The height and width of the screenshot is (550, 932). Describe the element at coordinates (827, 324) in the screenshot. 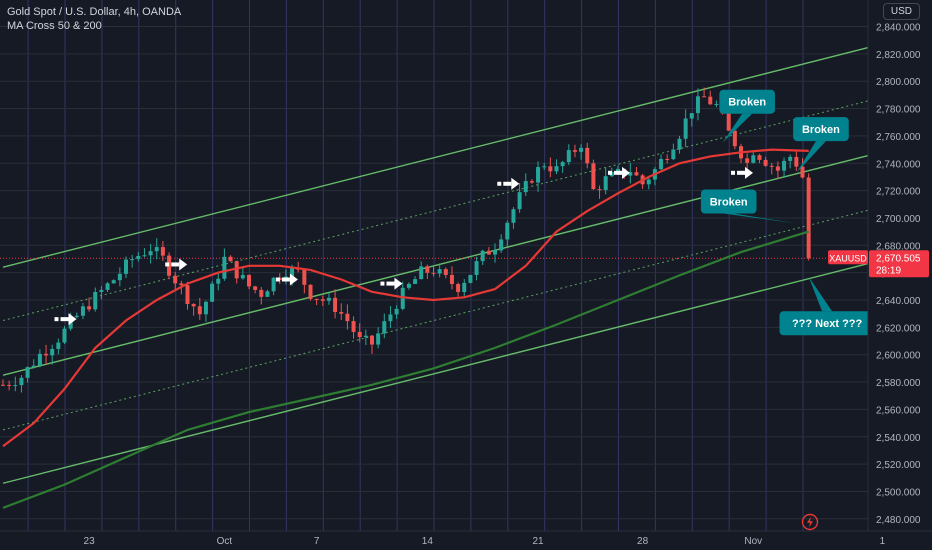

I see `callout-label: ??? Next ???` at that location.